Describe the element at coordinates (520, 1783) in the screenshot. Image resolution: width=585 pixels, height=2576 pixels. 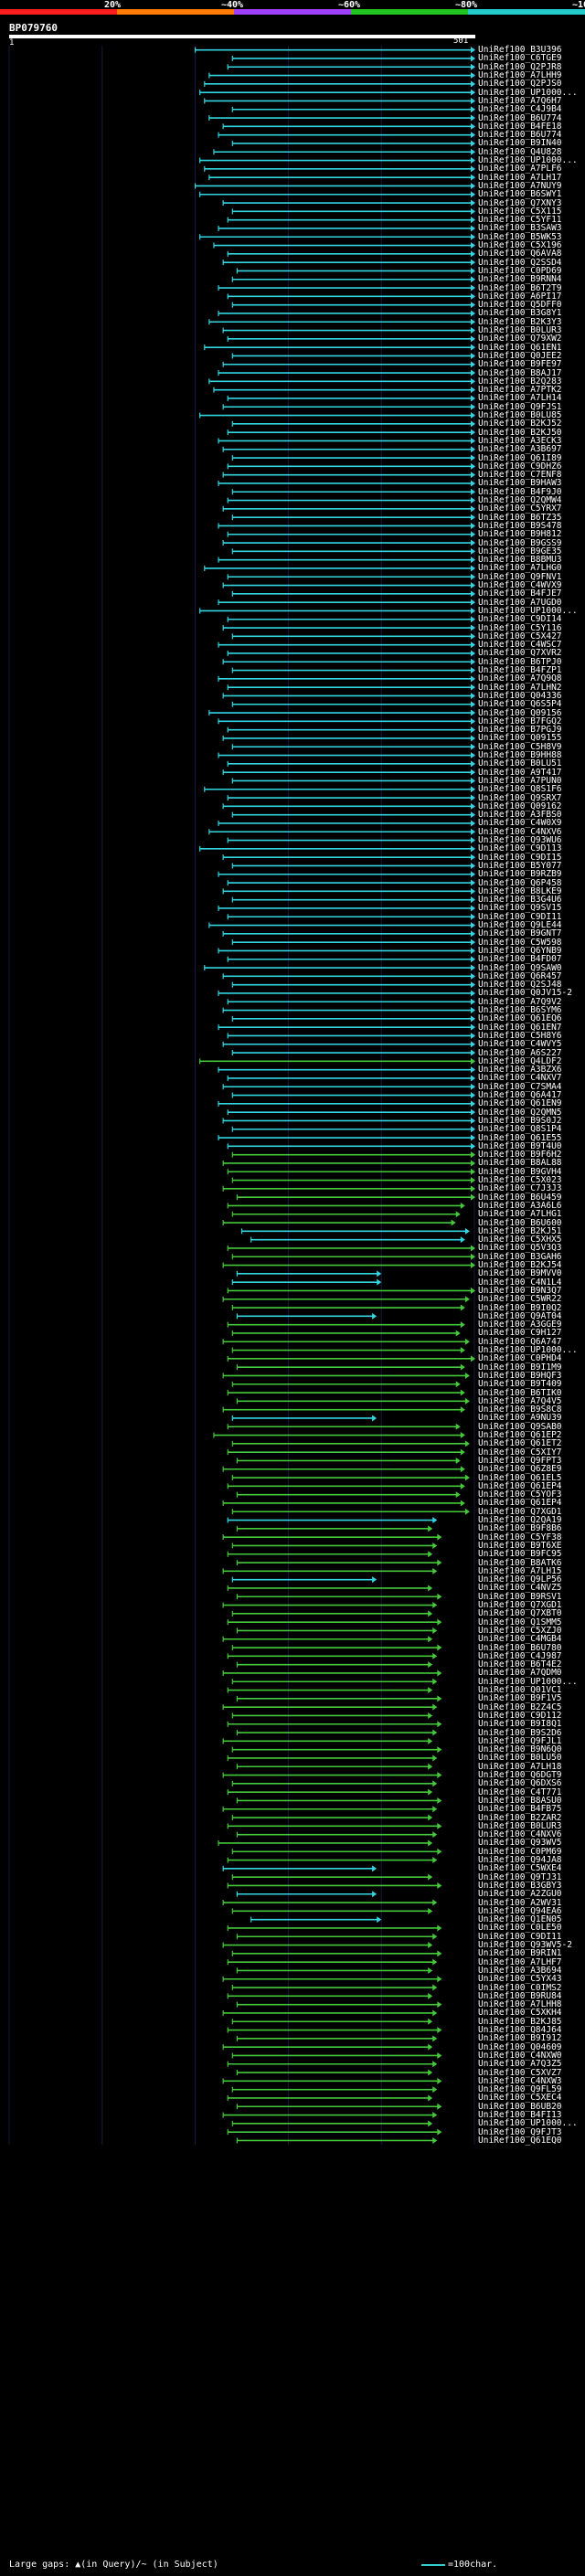
I see `hit-label: UniRef100_Q6DXS6` at that location.